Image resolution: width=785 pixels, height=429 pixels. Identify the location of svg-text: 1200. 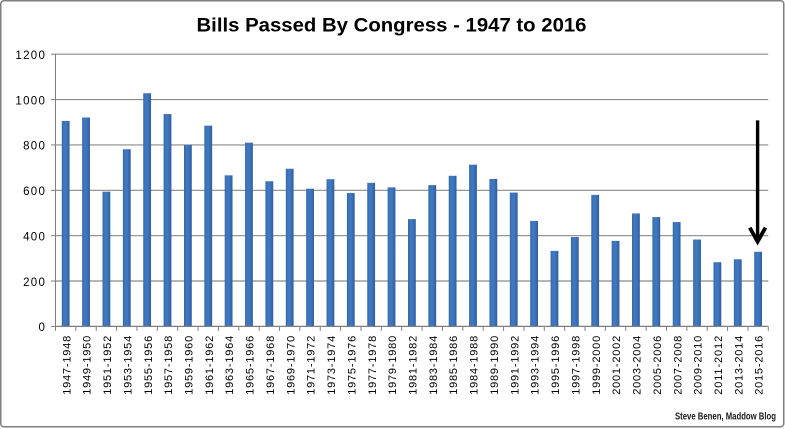
(30, 56).